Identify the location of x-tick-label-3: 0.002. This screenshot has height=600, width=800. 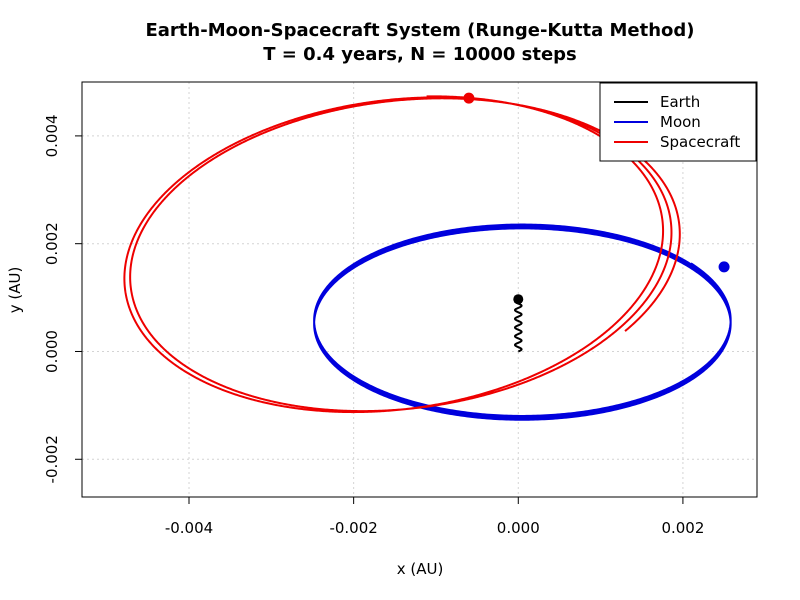
(682, 528).